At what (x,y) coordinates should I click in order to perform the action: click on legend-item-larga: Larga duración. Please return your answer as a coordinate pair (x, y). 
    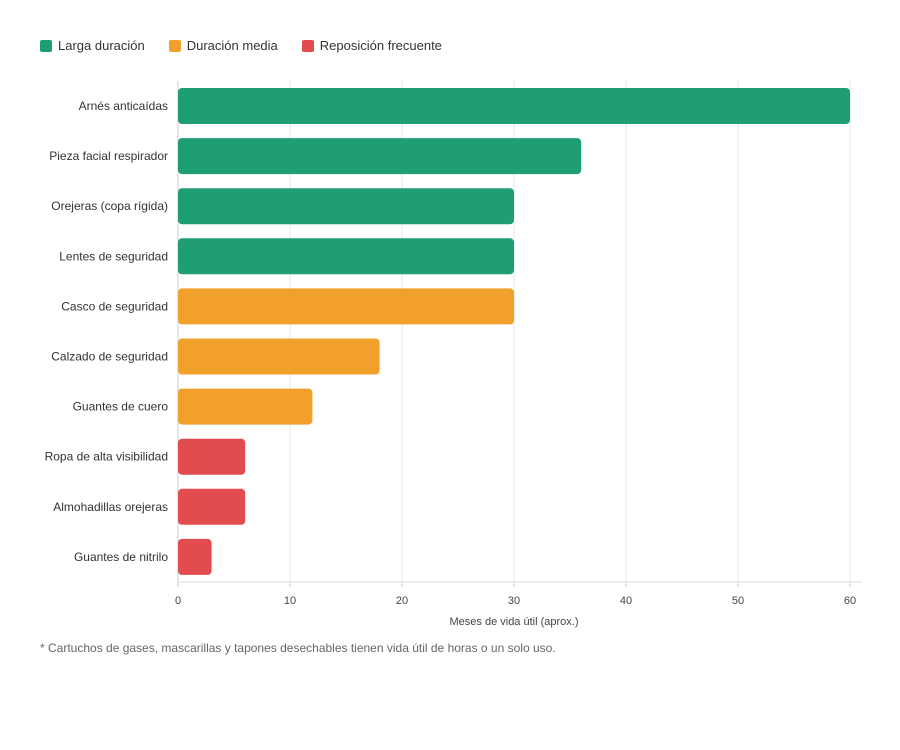
    Looking at the image, I should click on (92, 45).